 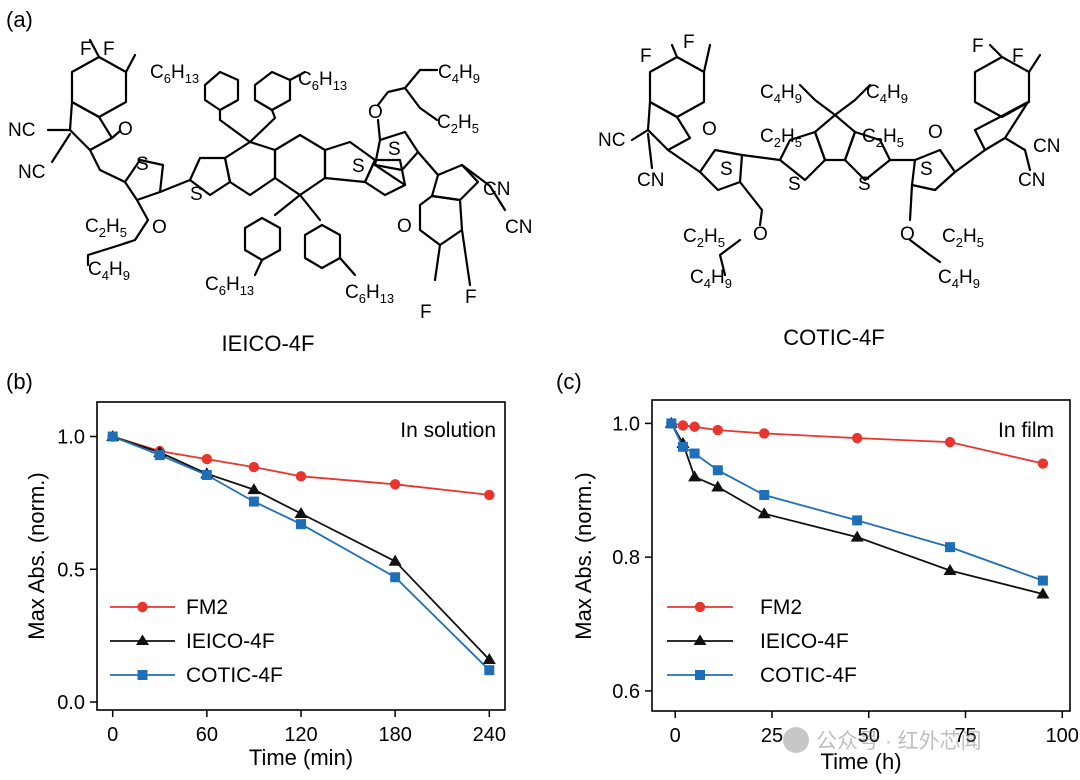 I want to click on ieico-structure, so click(x=276, y=162).